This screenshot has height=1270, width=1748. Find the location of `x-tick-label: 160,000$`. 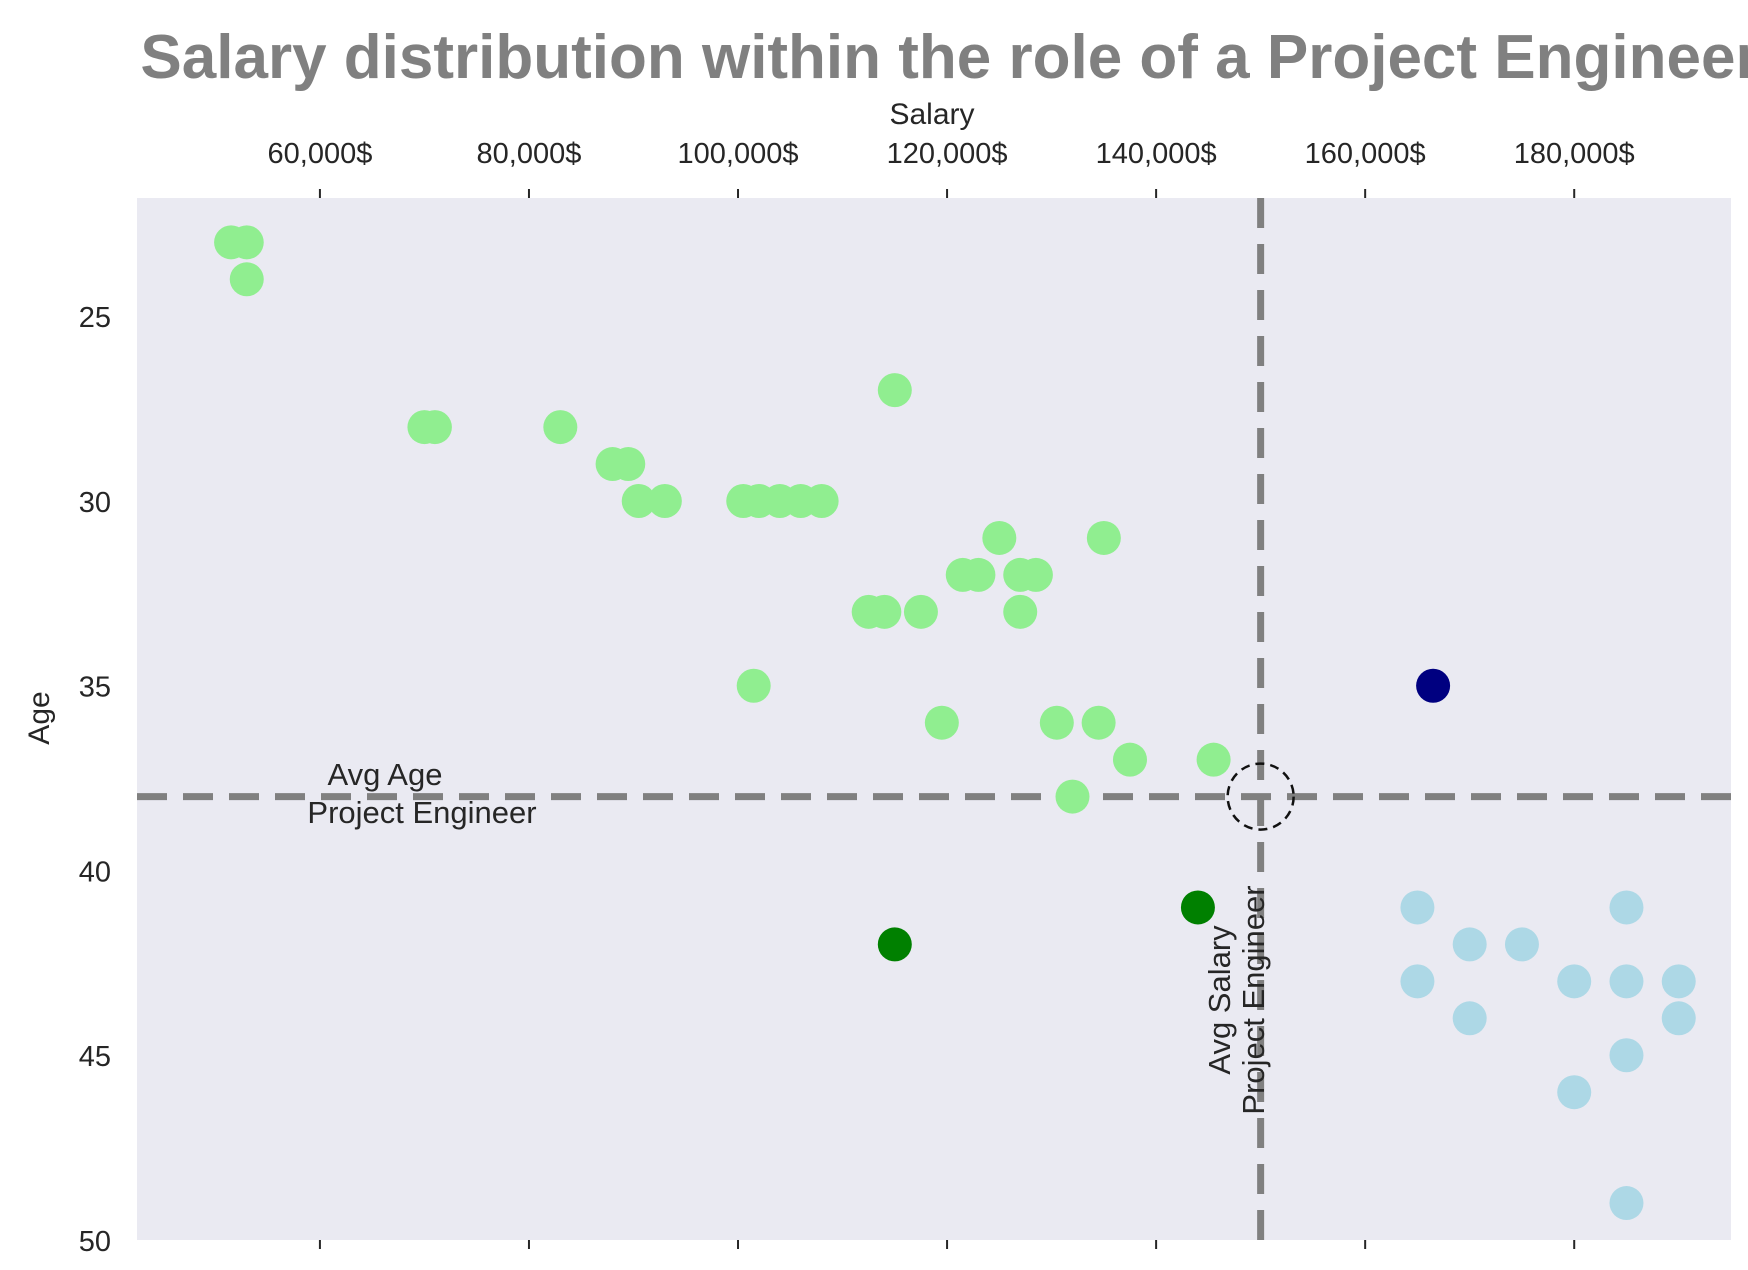

x-tick-label: 160,000$ is located at coordinates (1365, 154).